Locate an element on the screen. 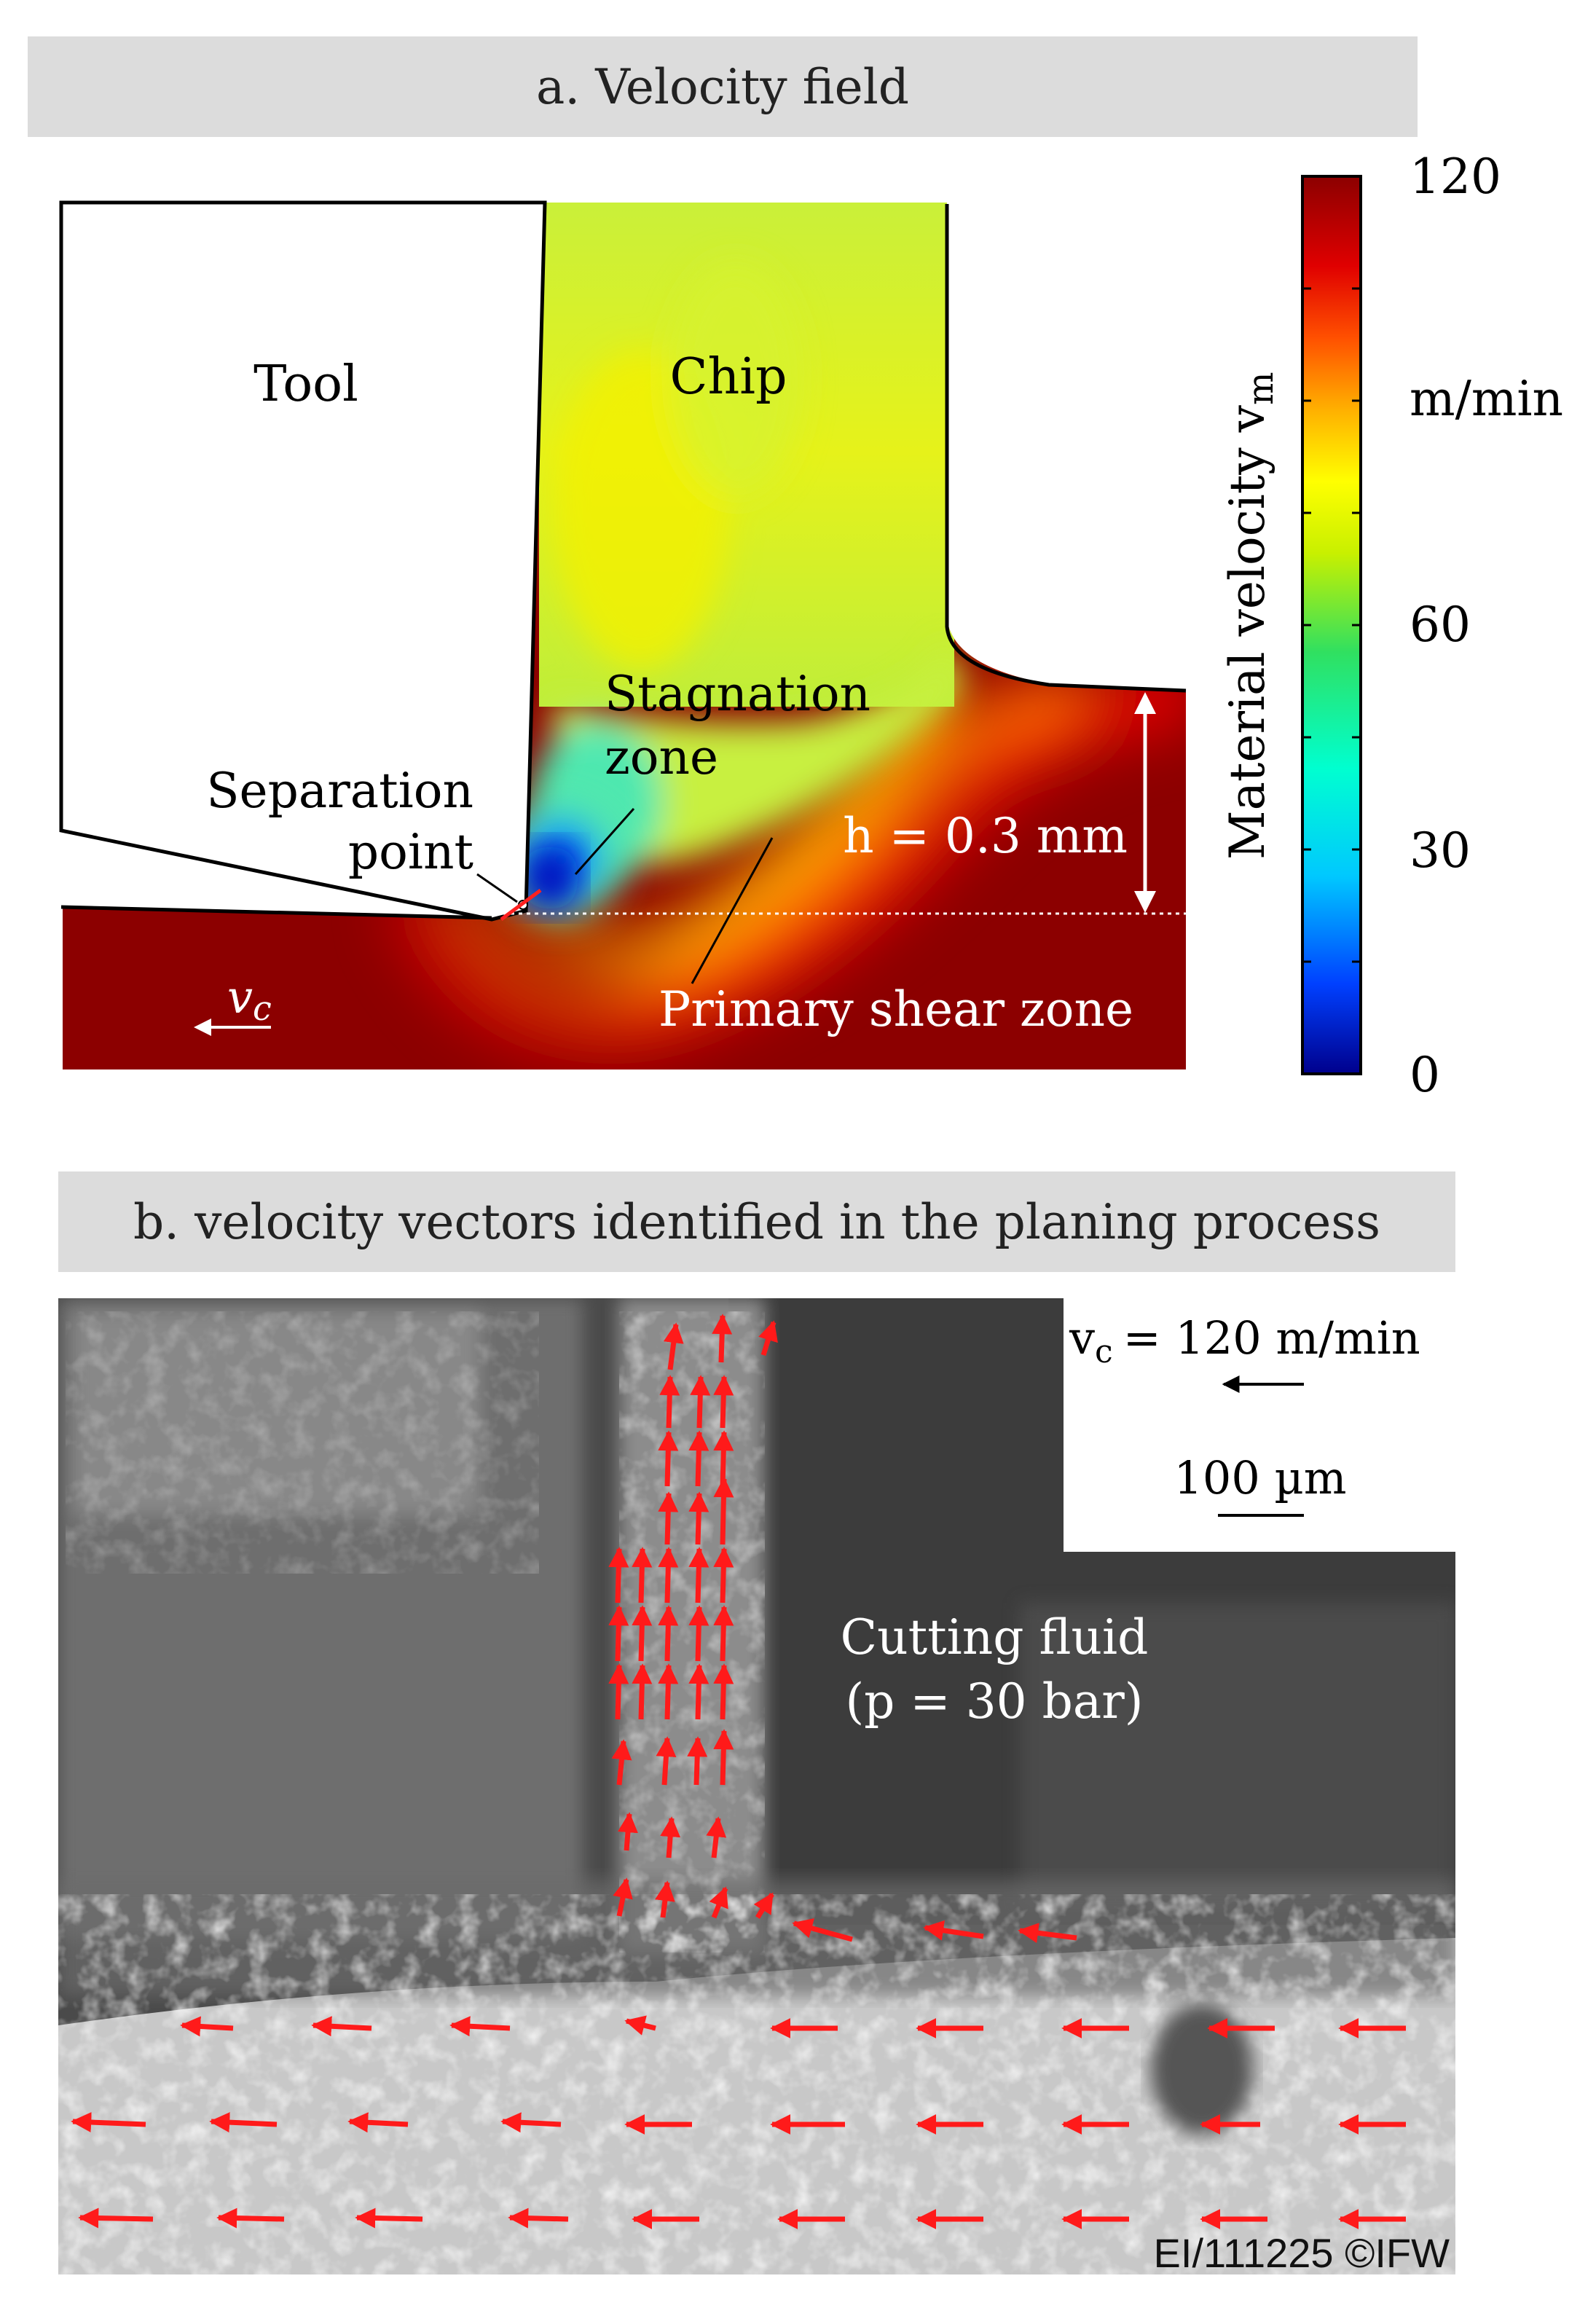  separation-label-1: Separation is located at coordinates (339, 791).